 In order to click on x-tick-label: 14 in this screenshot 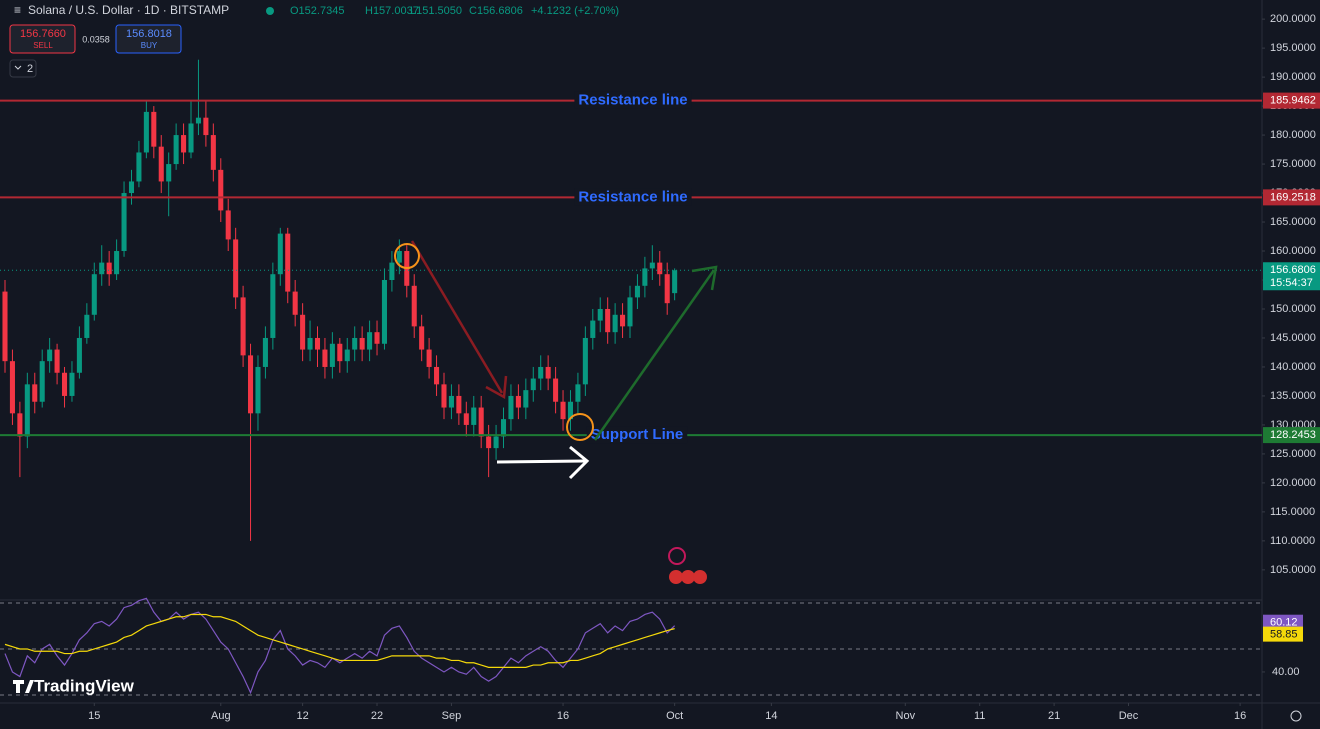, I will do `click(771, 716)`.